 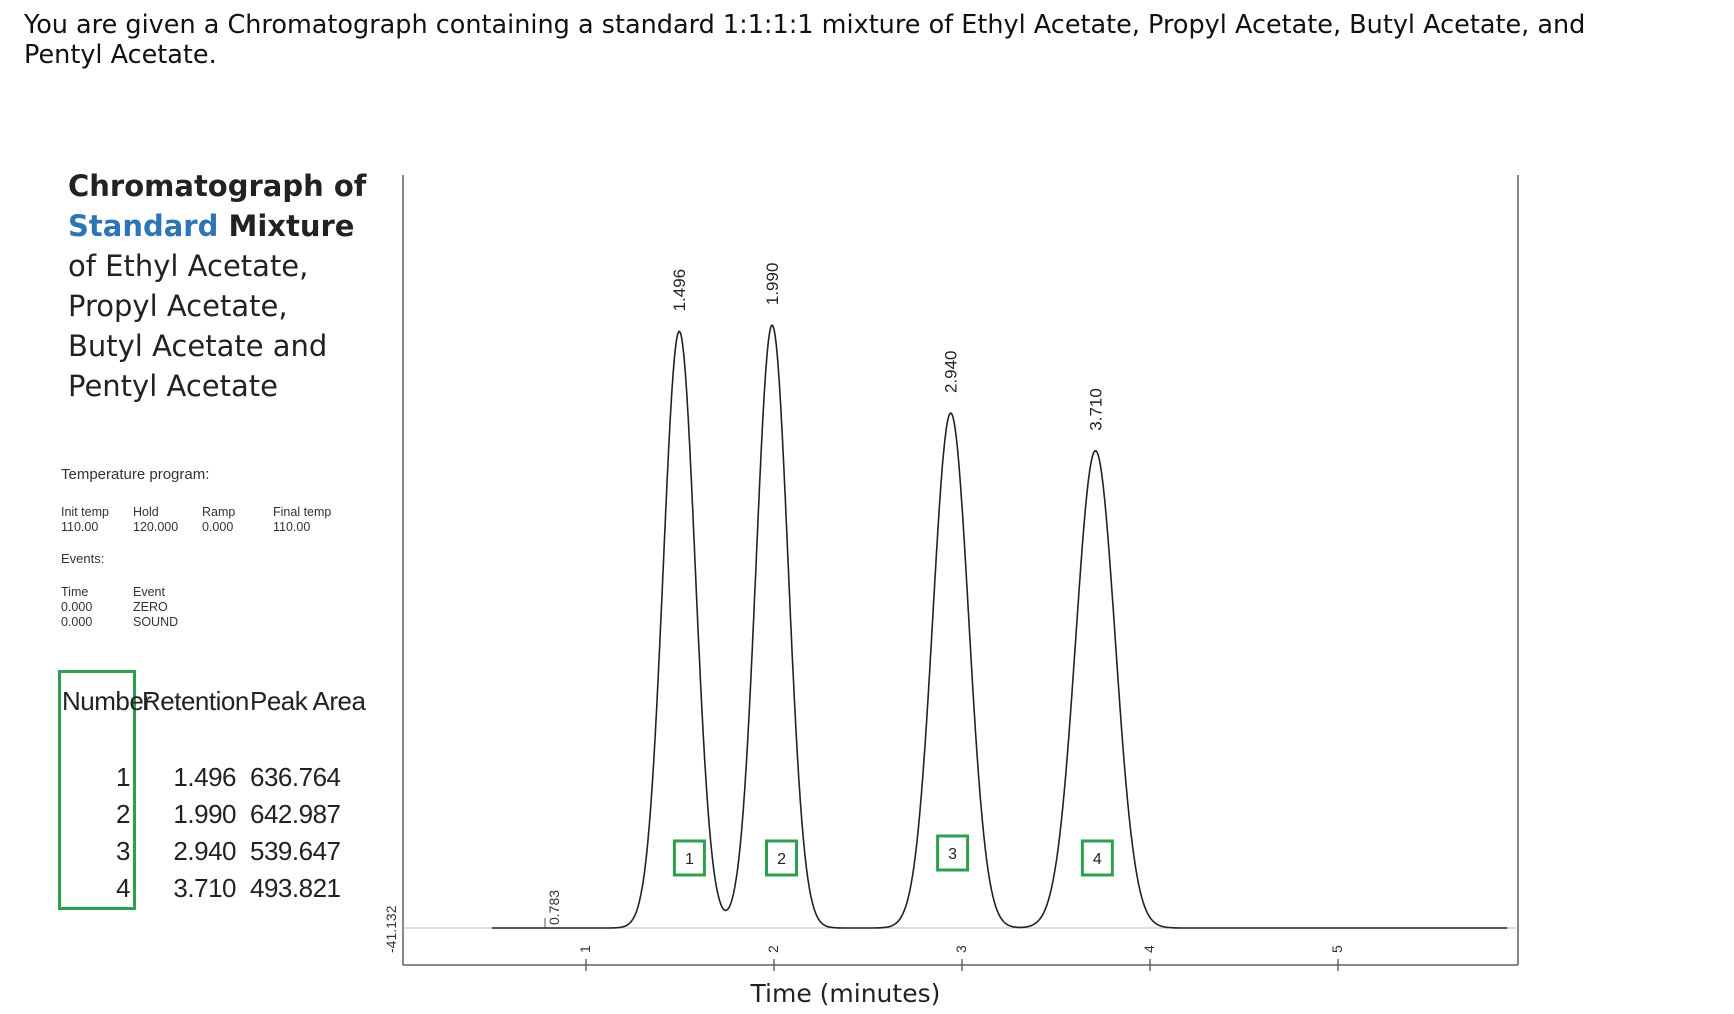 What do you see at coordinates (295, 851) in the screenshot?
I see `table-row-3-area: 539.647` at bounding box center [295, 851].